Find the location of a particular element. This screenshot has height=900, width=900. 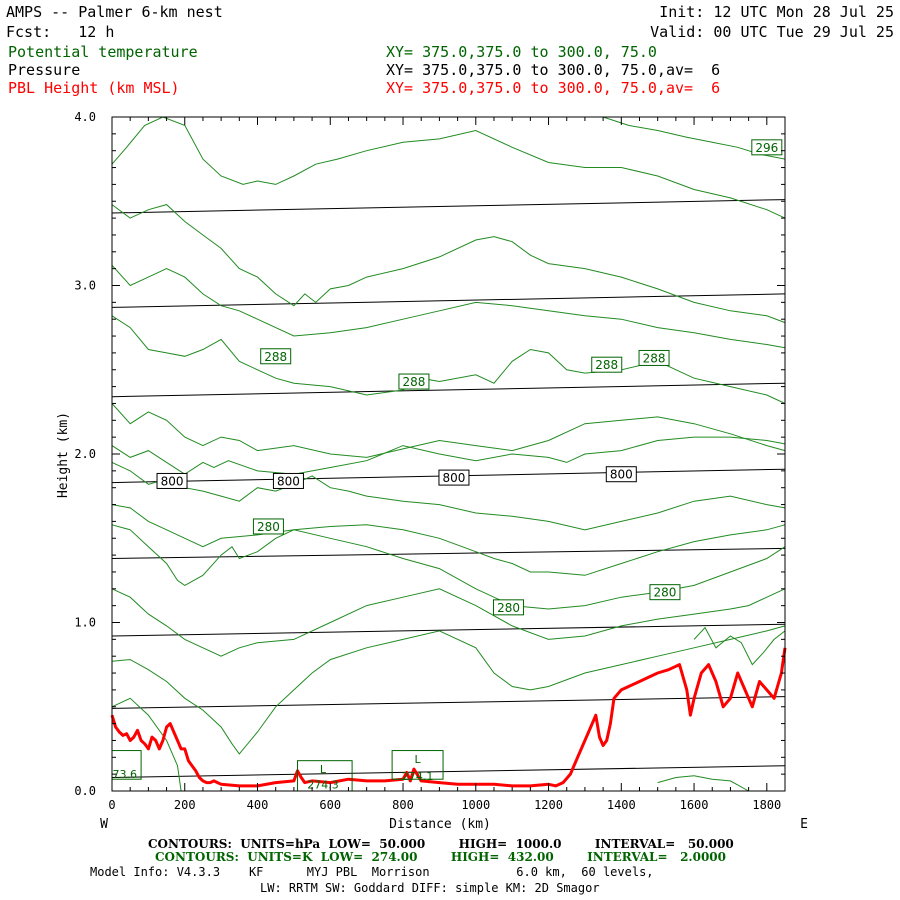

field-theta-name: Potential temperature is located at coordinates (103, 52).